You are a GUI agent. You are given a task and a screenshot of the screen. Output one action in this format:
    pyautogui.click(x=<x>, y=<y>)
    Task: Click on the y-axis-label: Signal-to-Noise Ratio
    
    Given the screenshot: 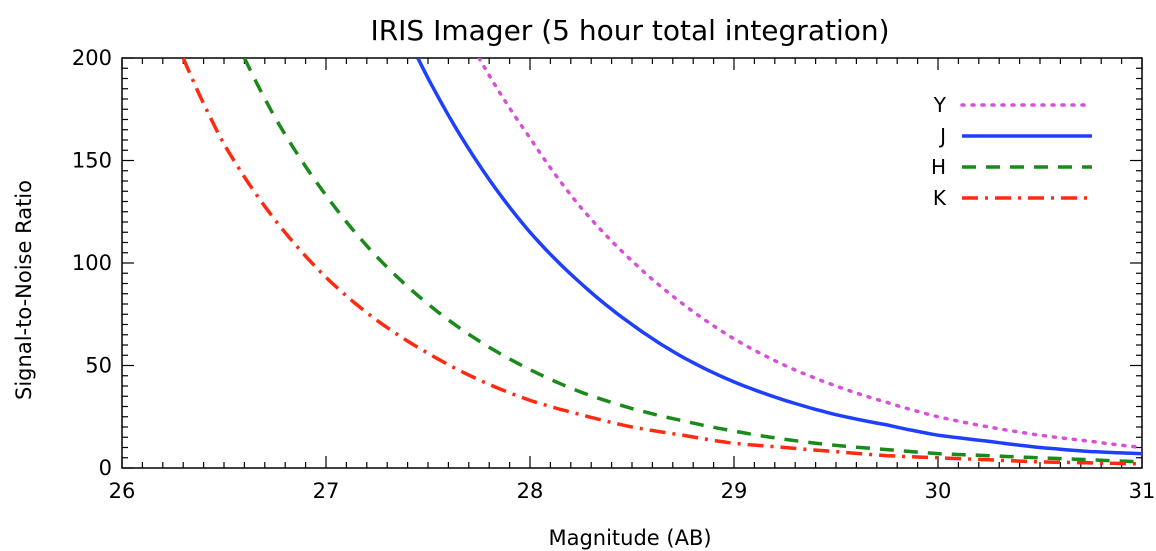 What is the action you would take?
    pyautogui.click(x=24, y=290)
    